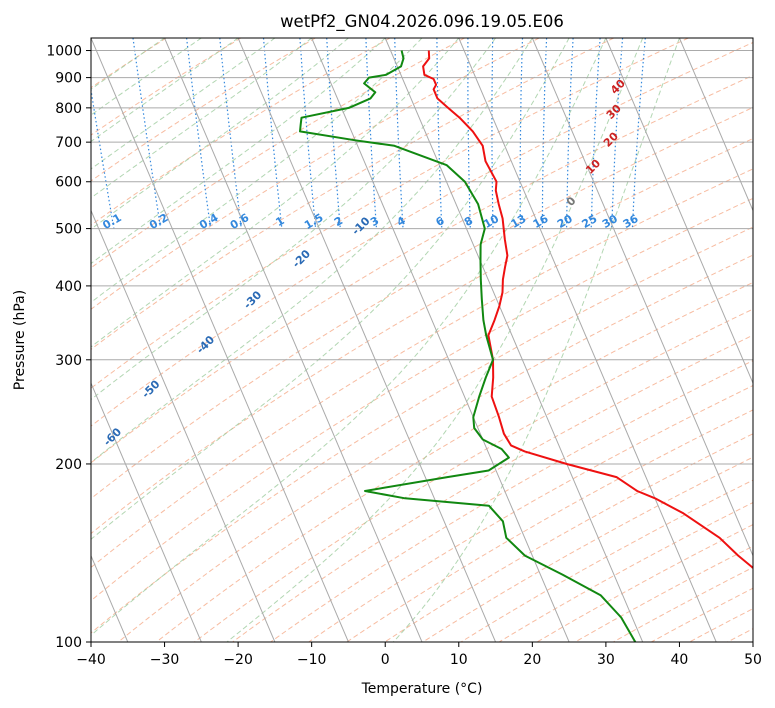  I want to click on y-tick-label: 300, so click(68, 361).